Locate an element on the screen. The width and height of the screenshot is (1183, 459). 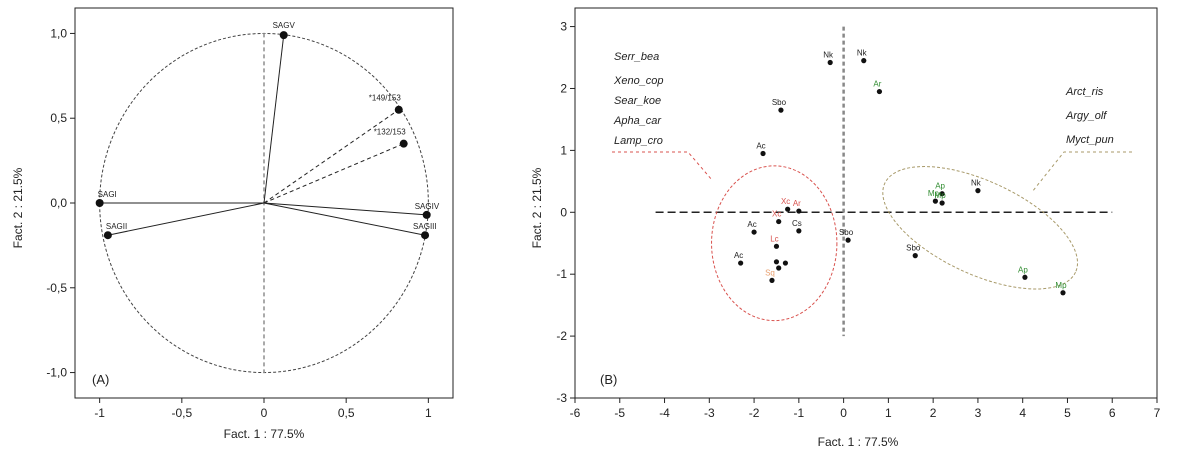
x-tick-label: 6 is located at coordinates (1112, 413).